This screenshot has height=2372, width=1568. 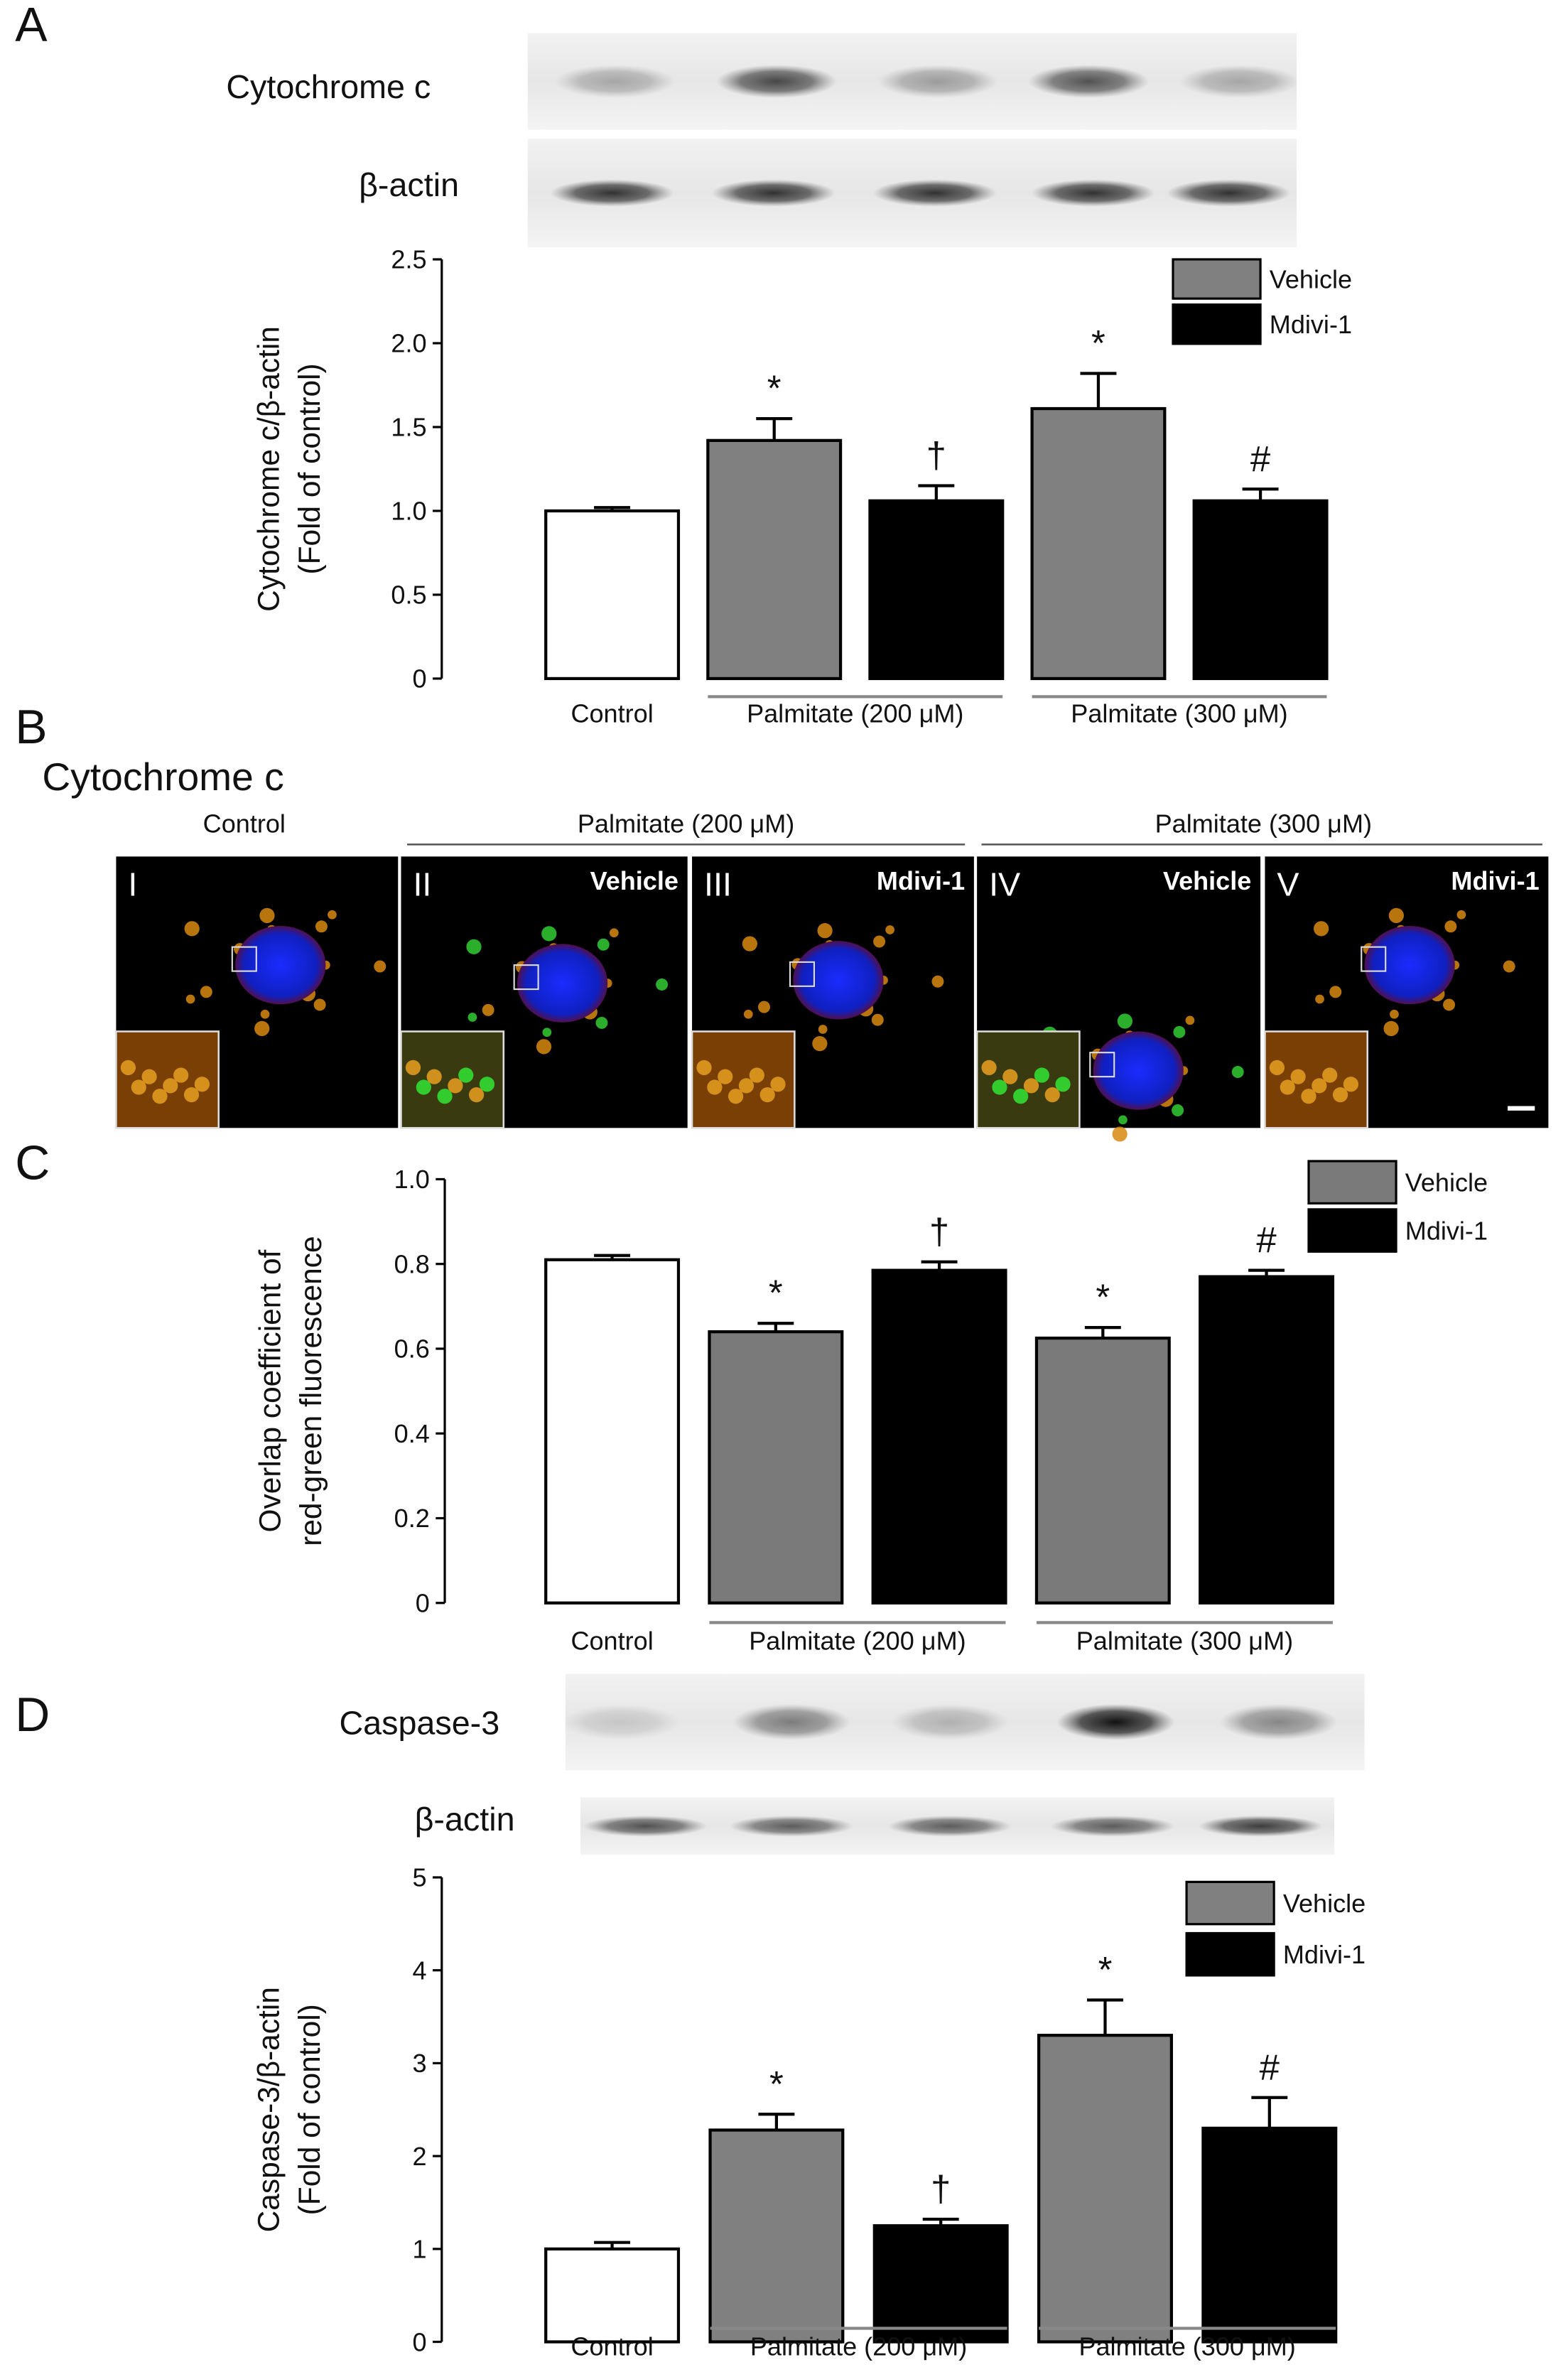 I want to click on blot-label: Caspase-3, so click(x=419, y=1722).